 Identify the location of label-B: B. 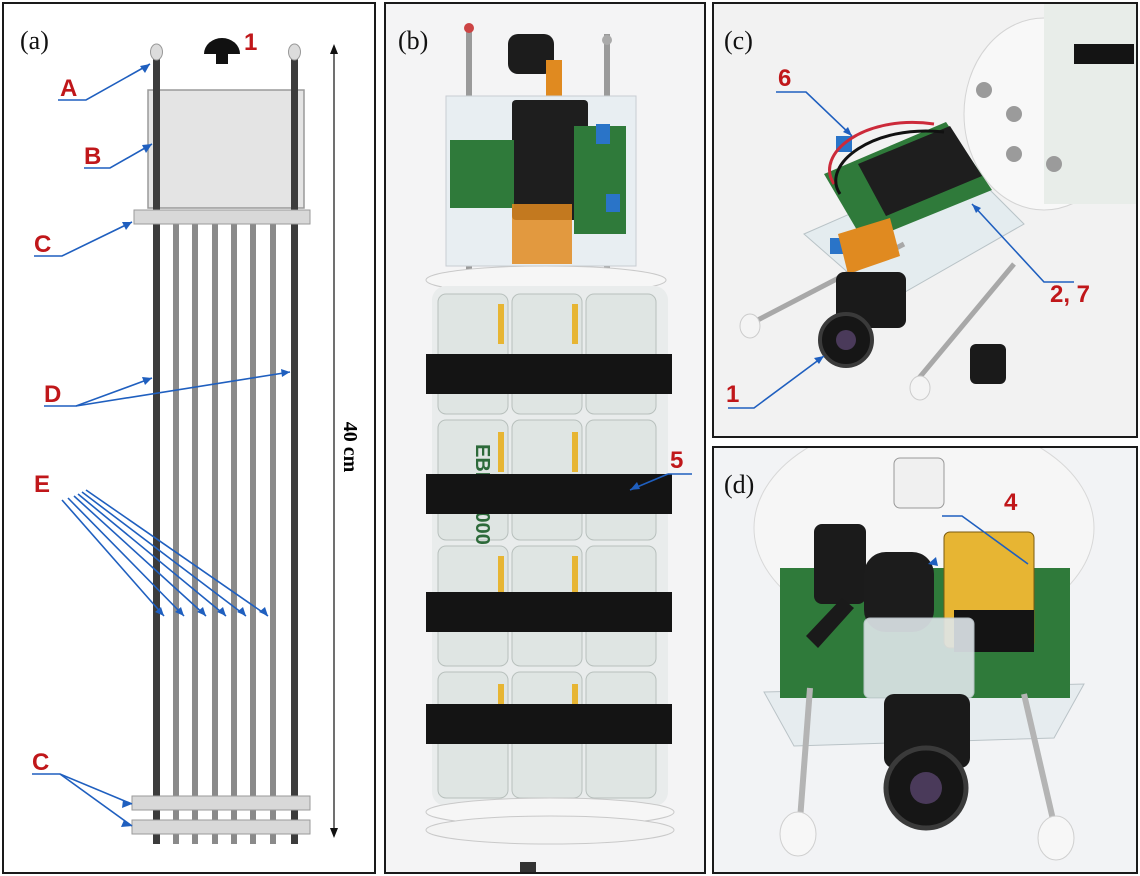
(92, 156).